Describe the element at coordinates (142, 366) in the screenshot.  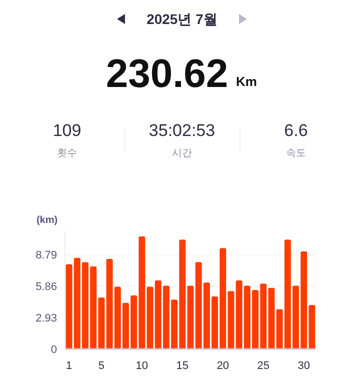
I see `x-tick-label: 10` at that location.